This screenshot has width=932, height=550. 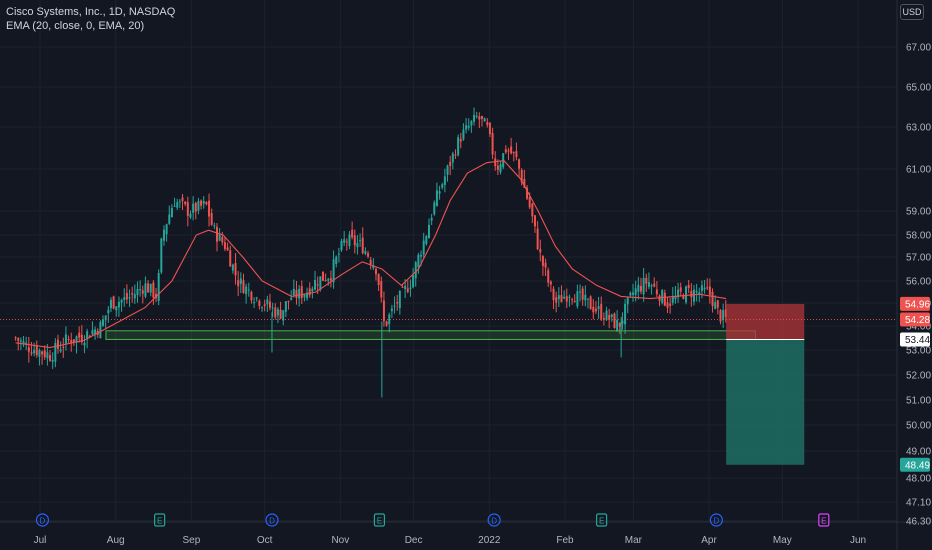 I want to click on event-circle, so click(x=494, y=520).